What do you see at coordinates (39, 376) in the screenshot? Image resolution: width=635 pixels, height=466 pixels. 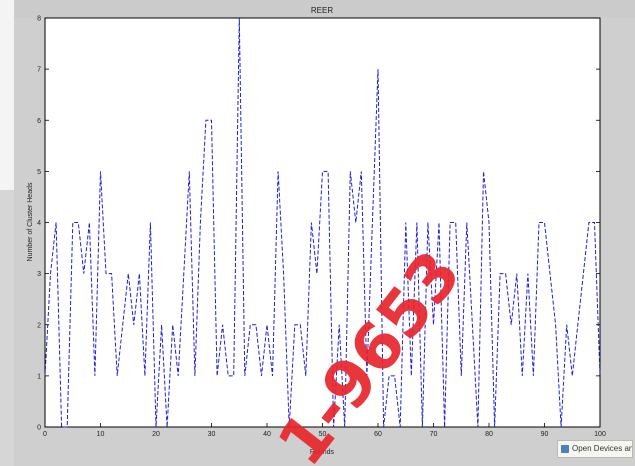 I see `y-tick-label: 1` at bounding box center [39, 376].